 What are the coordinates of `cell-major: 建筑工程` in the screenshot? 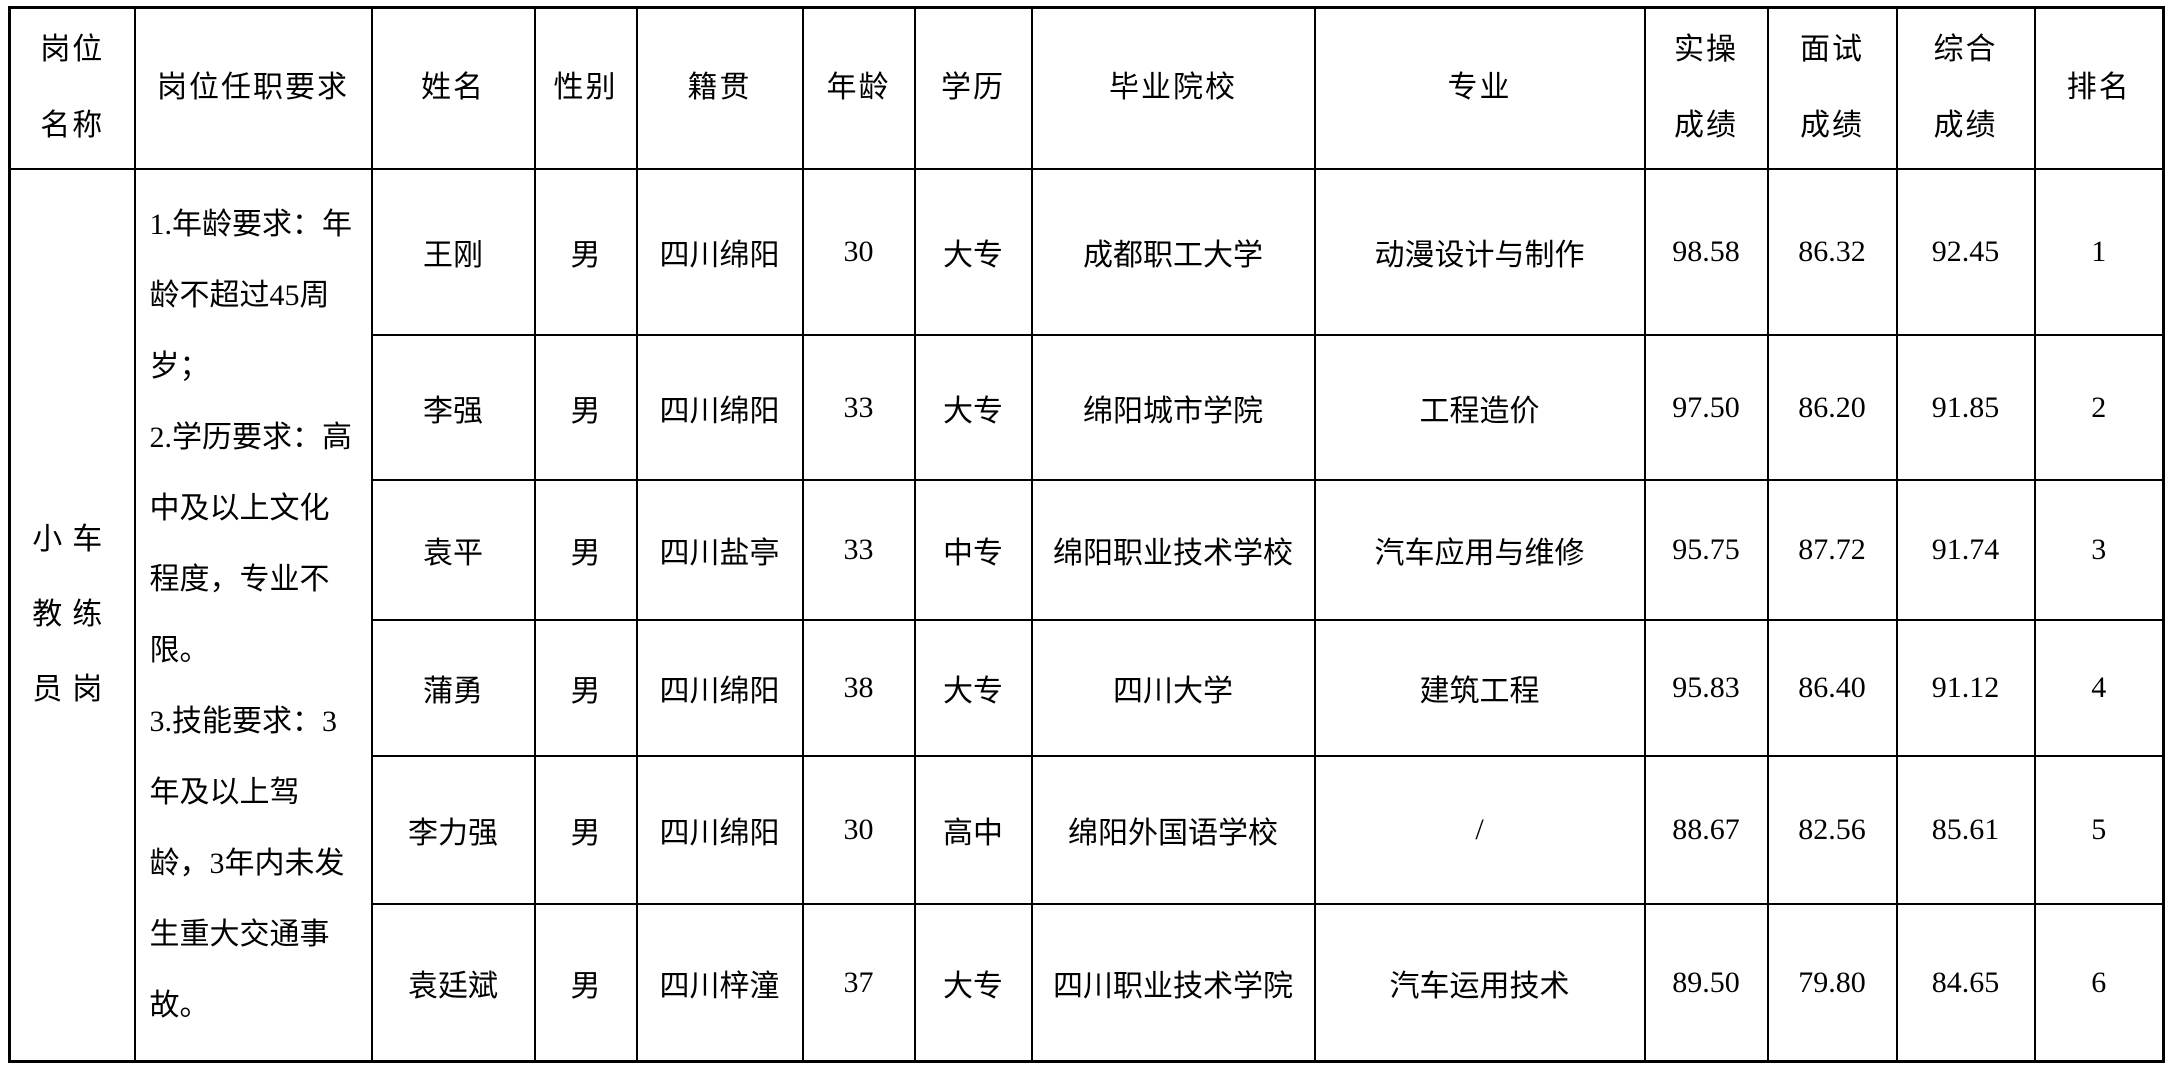 It's located at (1479, 688).